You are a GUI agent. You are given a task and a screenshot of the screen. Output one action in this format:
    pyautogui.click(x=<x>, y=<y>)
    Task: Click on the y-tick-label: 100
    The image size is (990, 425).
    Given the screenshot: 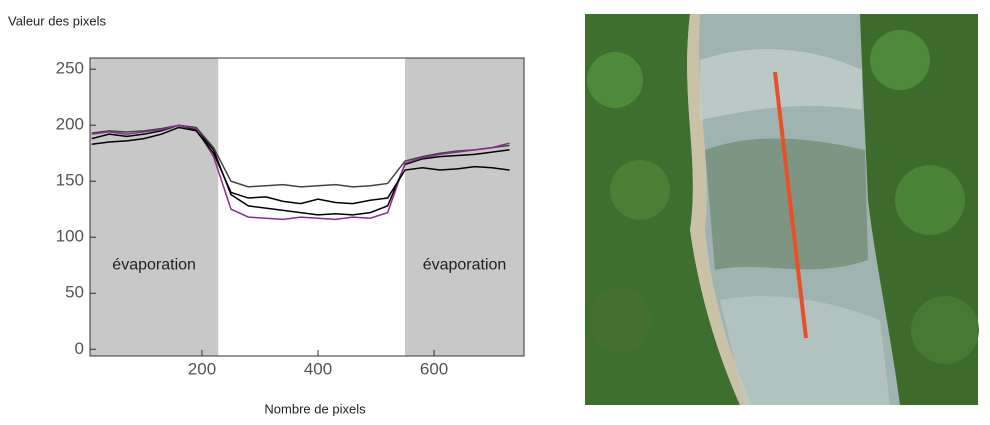 What is the action you would take?
    pyautogui.click(x=70, y=236)
    